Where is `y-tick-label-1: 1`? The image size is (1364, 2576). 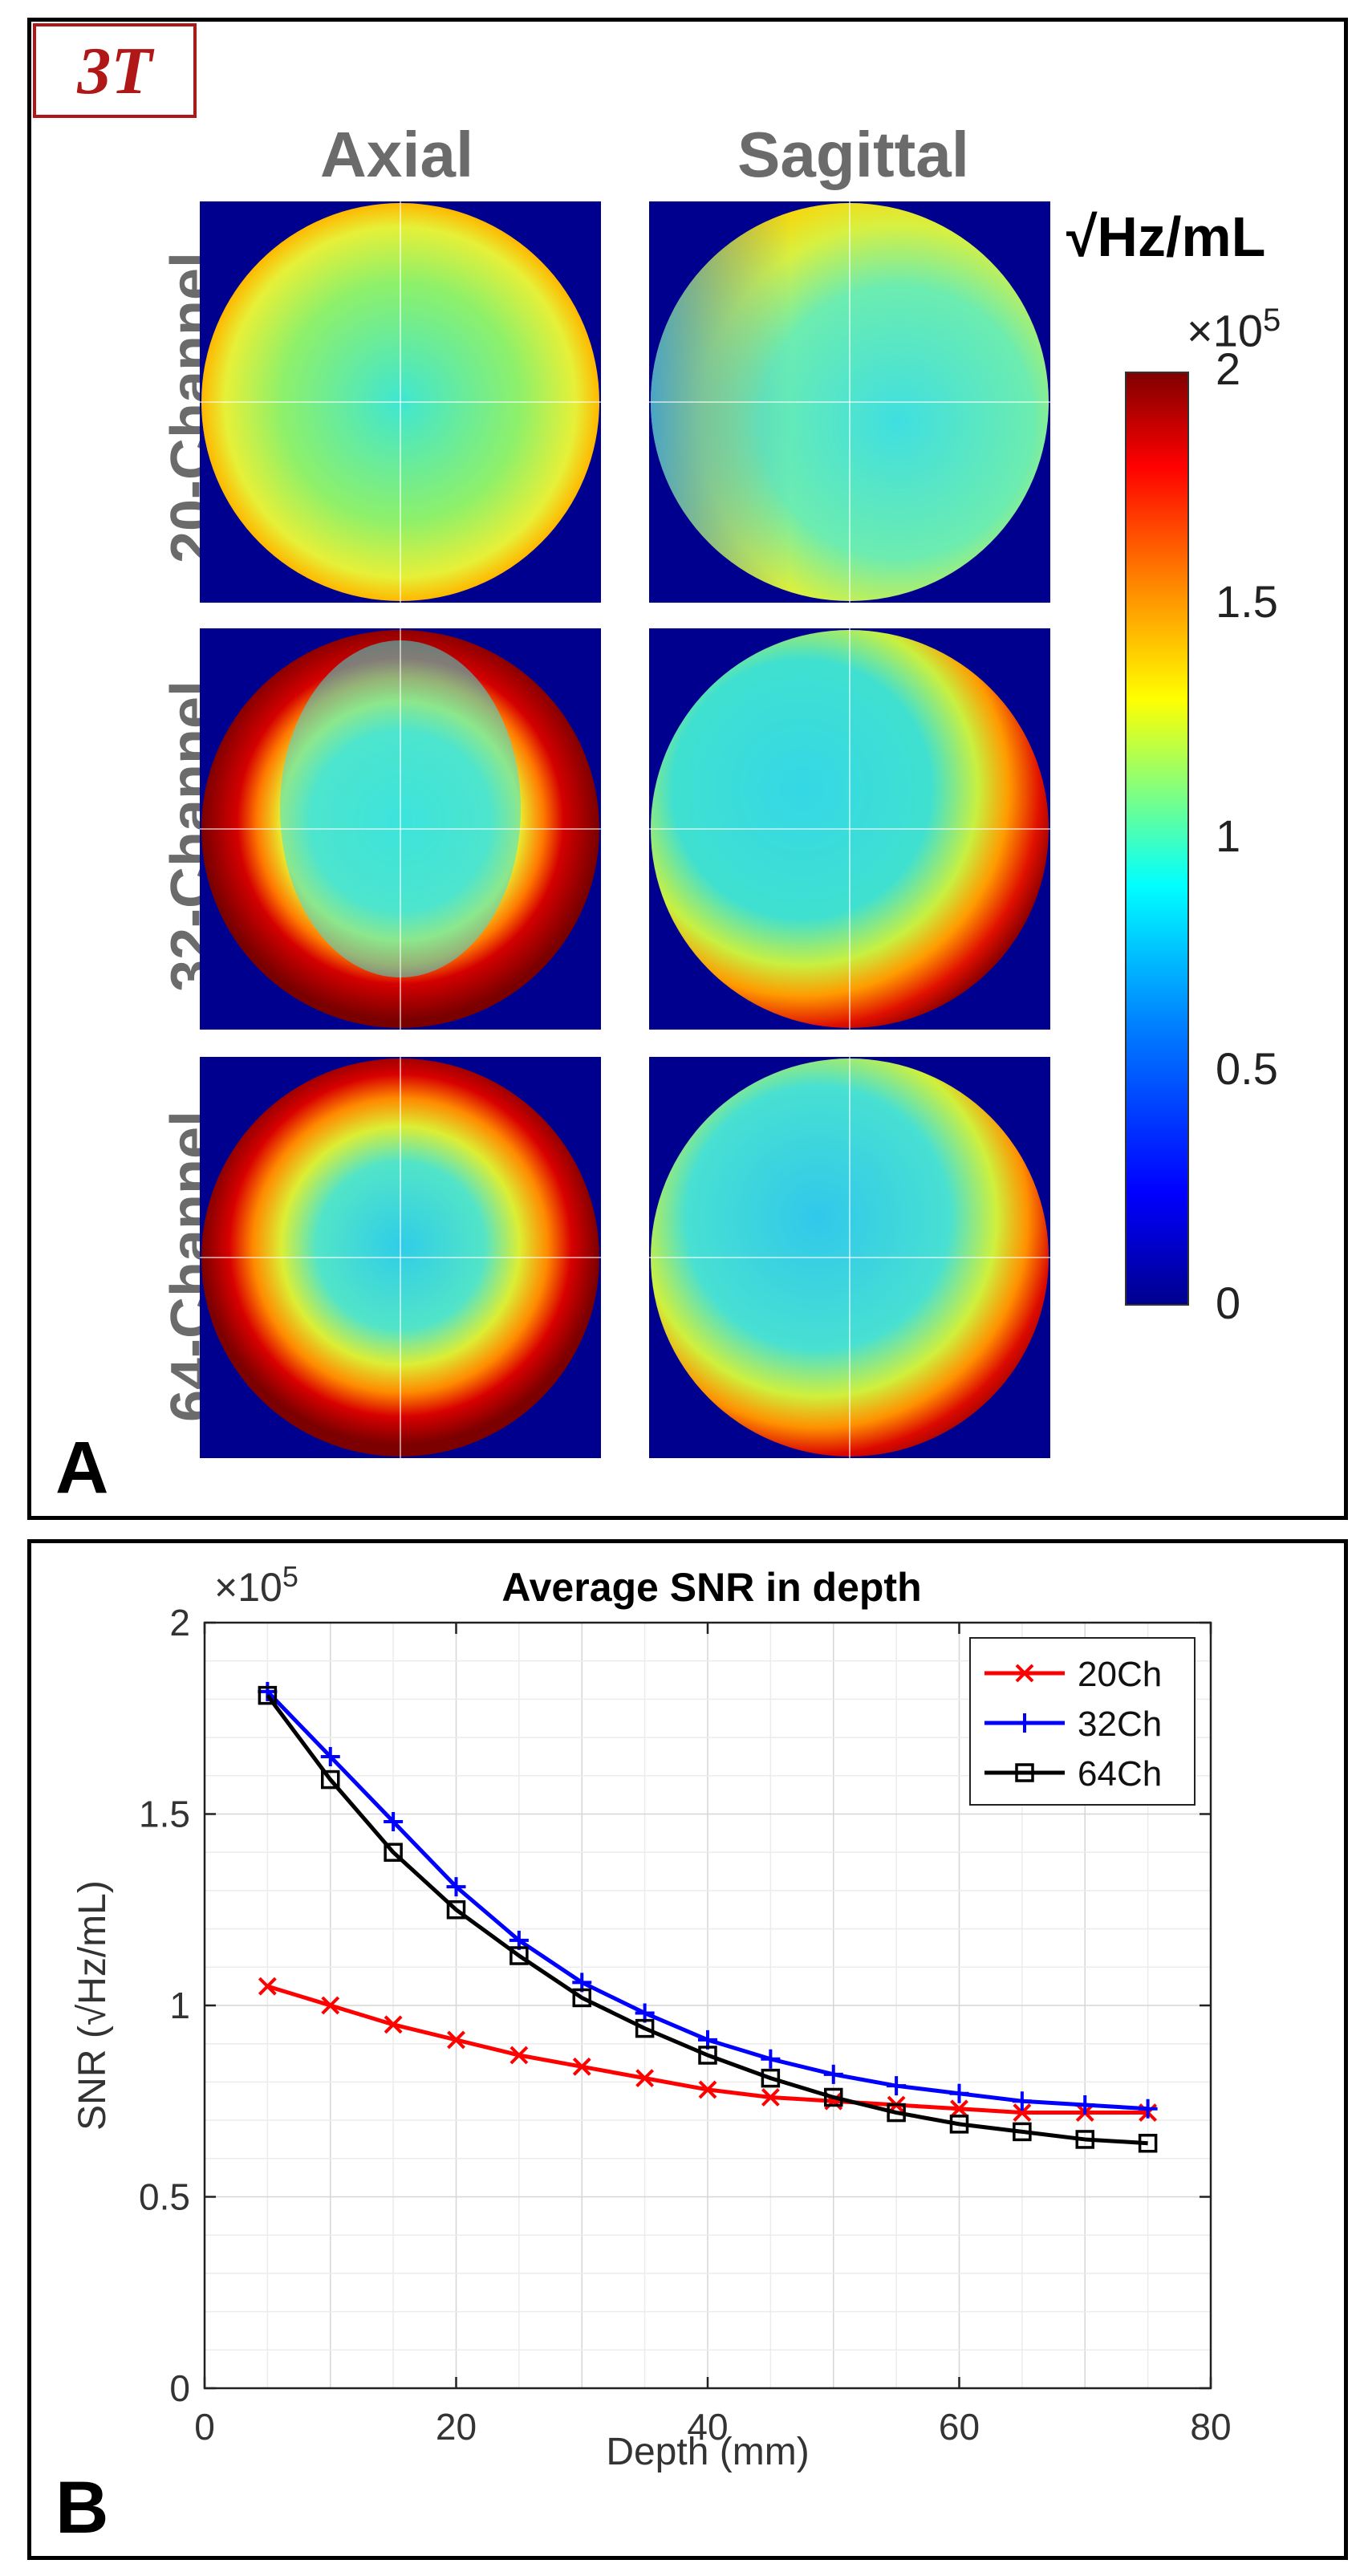
y-tick-label-1: 1 is located at coordinates (179, 2005).